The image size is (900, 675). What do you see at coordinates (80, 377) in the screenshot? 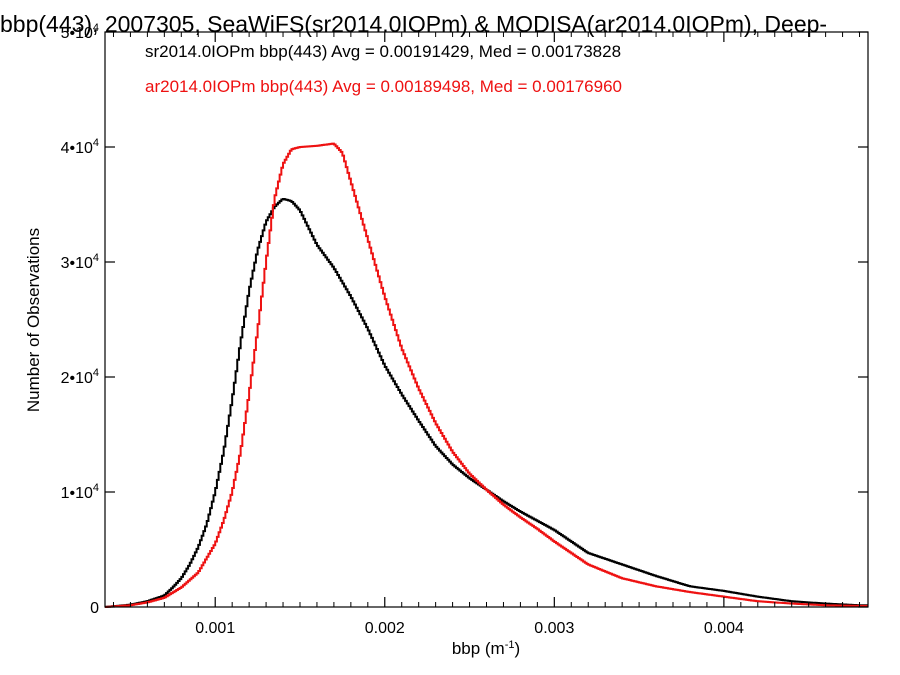
I see `y-tick-label: 2•104` at bounding box center [80, 377].